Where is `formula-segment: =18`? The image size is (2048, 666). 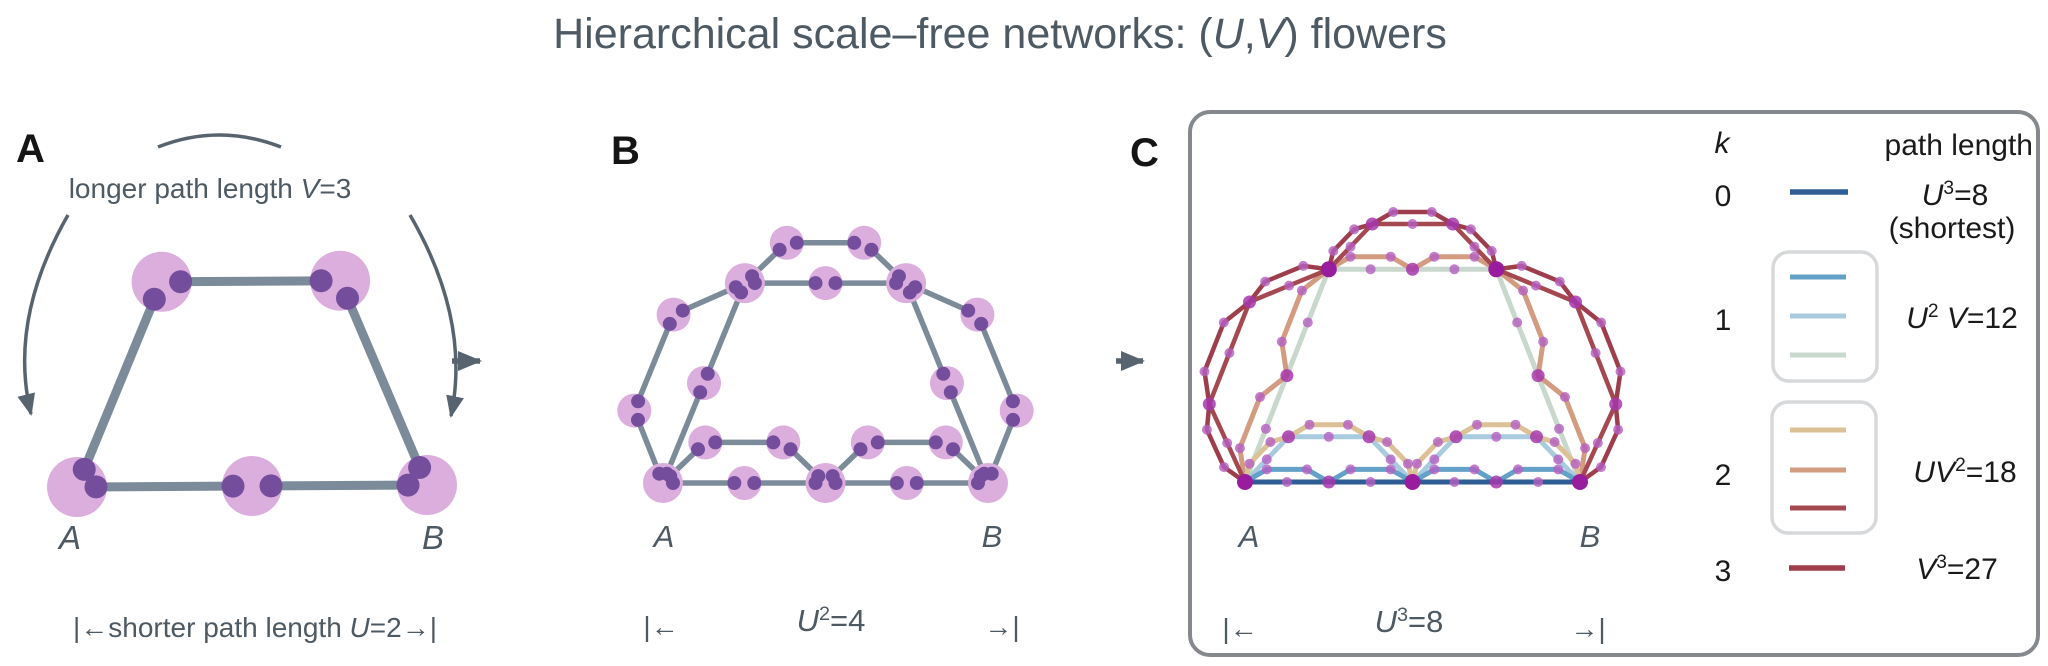 formula-segment: =18 is located at coordinates (1991, 472).